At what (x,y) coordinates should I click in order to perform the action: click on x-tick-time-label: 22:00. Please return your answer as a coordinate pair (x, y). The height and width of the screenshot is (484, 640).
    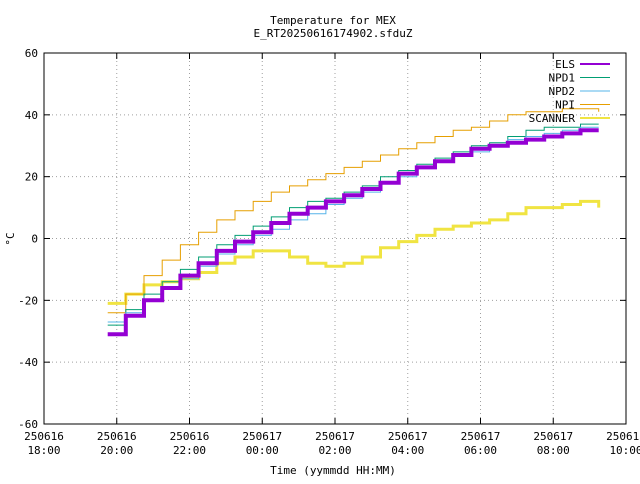
    Looking at the image, I should click on (189, 450).